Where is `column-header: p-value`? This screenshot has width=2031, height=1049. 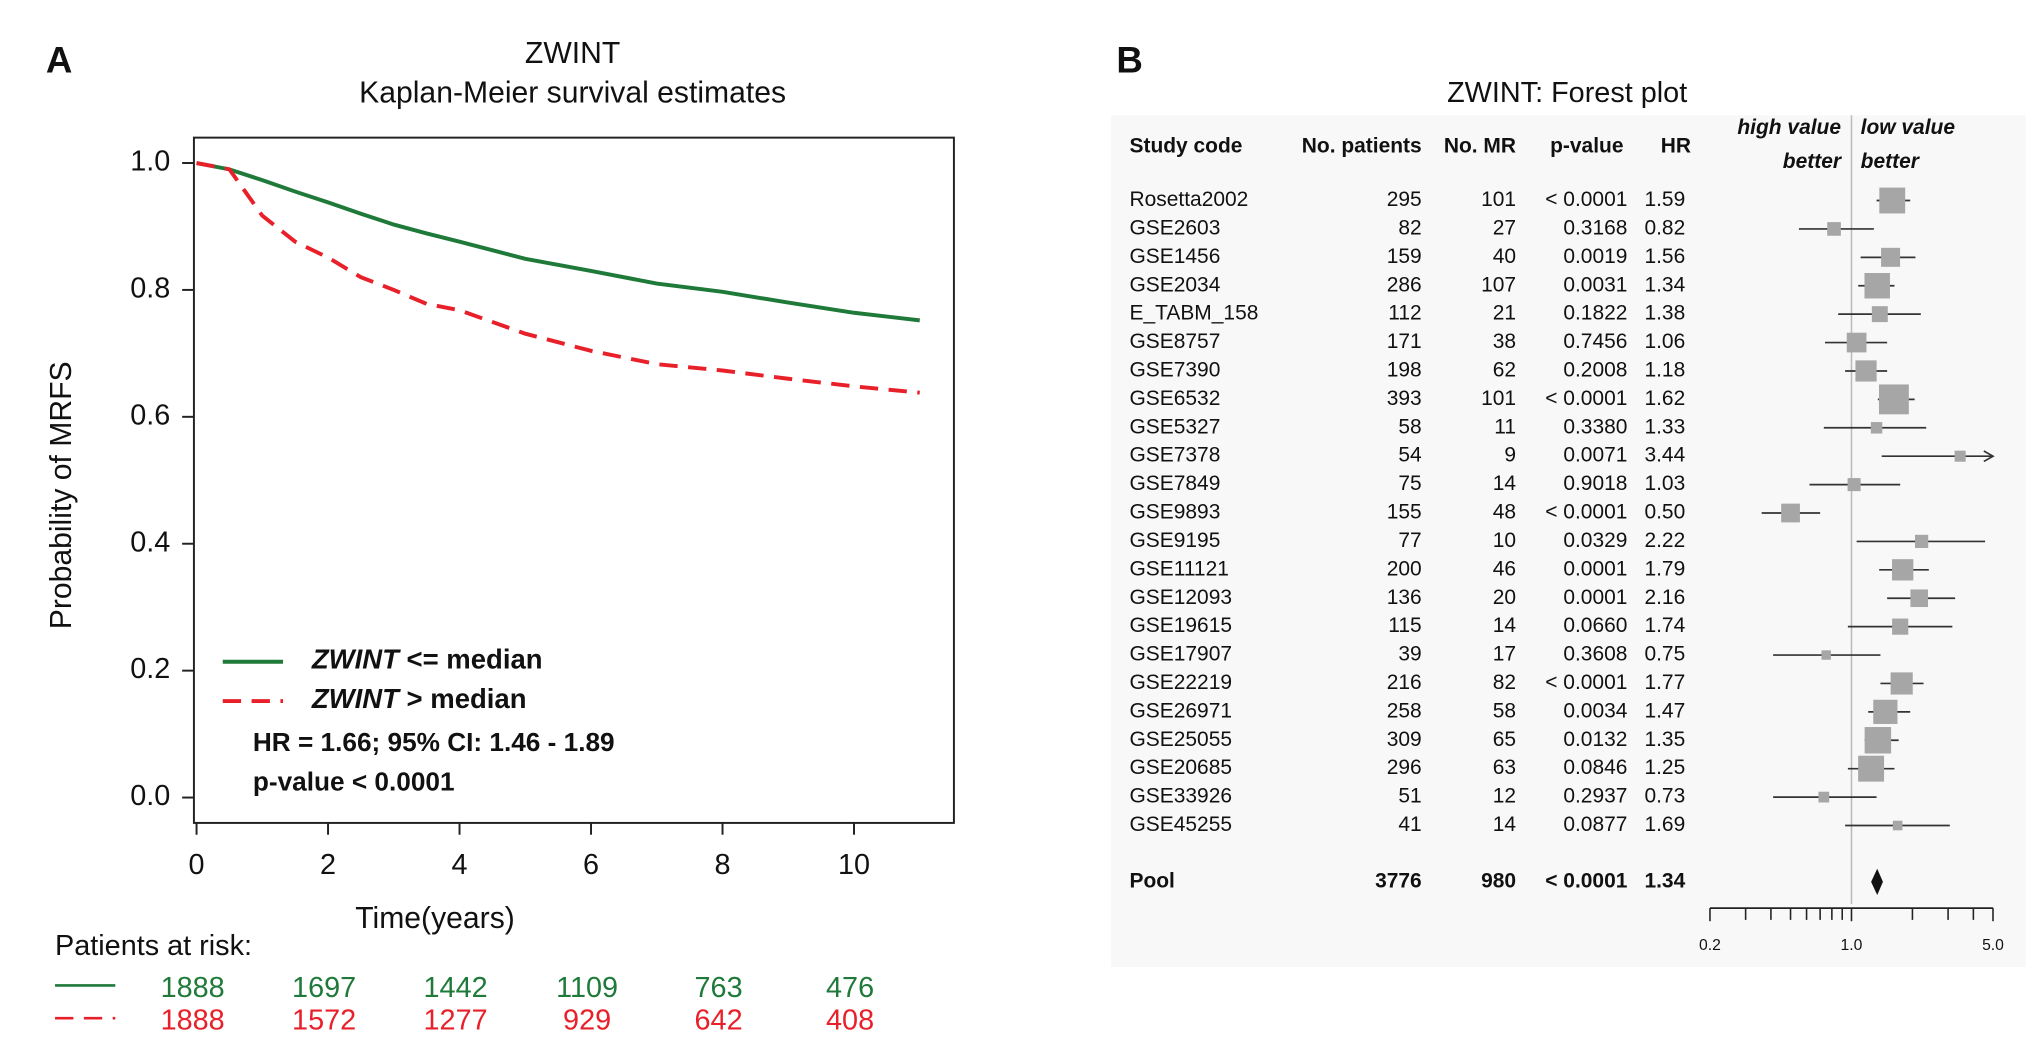
column-header: p-value is located at coordinates (1586, 145).